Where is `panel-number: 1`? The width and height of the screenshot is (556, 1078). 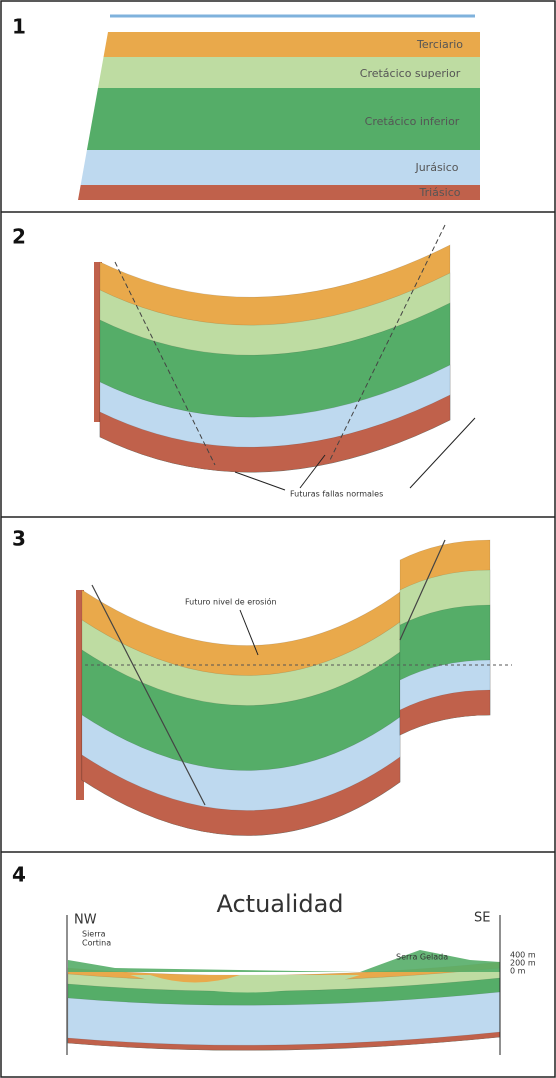 panel-number: 1 is located at coordinates (19, 27).